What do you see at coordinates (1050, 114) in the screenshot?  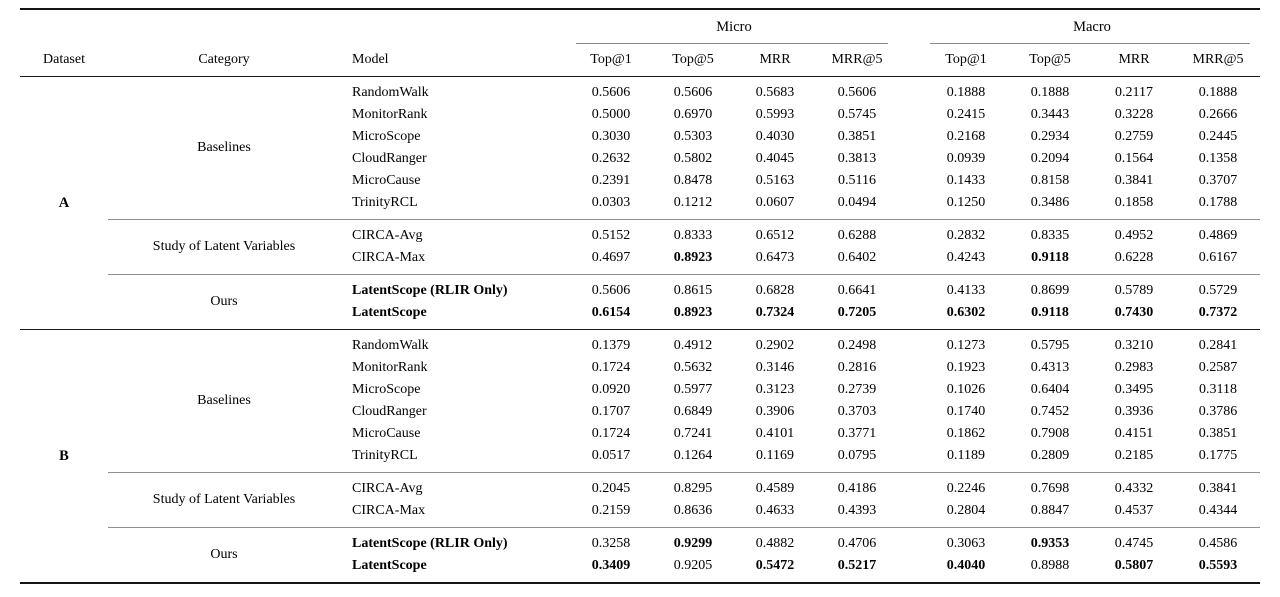 I see `value-cell: 0.3443` at bounding box center [1050, 114].